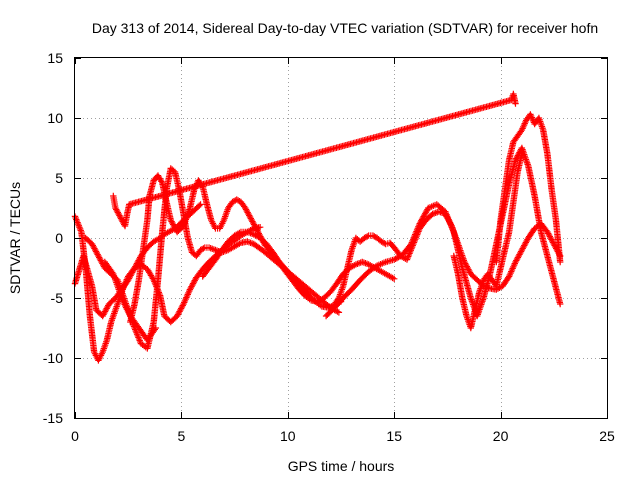 This screenshot has width=640, height=480. Describe the element at coordinates (53, 358) in the screenshot. I see `y-tick-label: -10` at that location.